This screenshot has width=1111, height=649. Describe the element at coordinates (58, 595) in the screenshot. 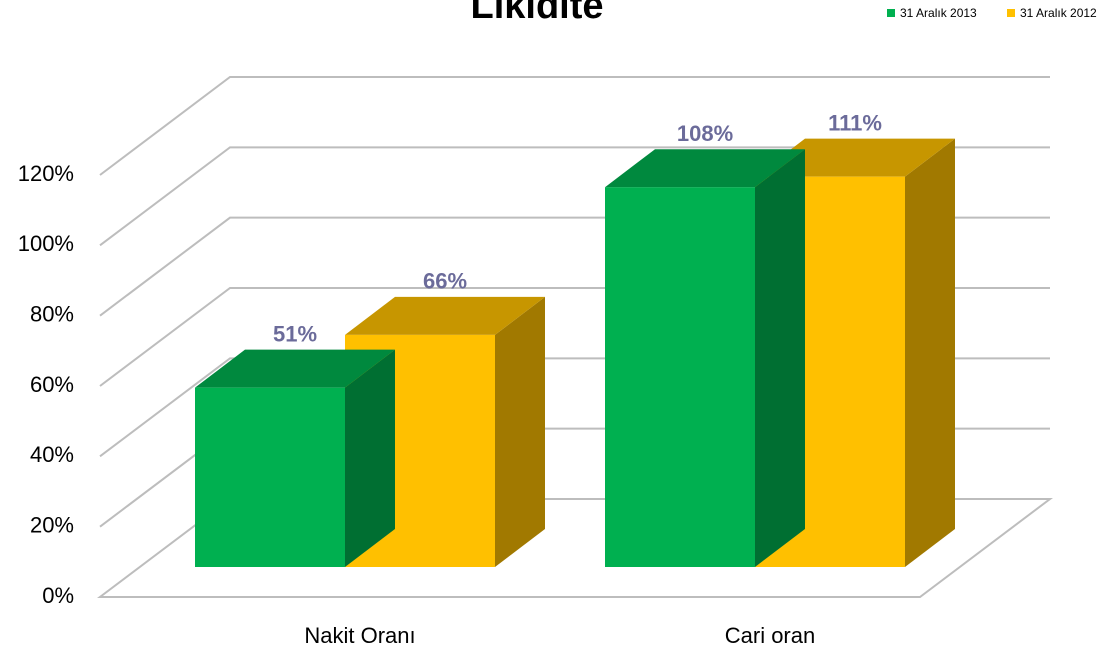

I see `y-tick-label: 0%` at that location.